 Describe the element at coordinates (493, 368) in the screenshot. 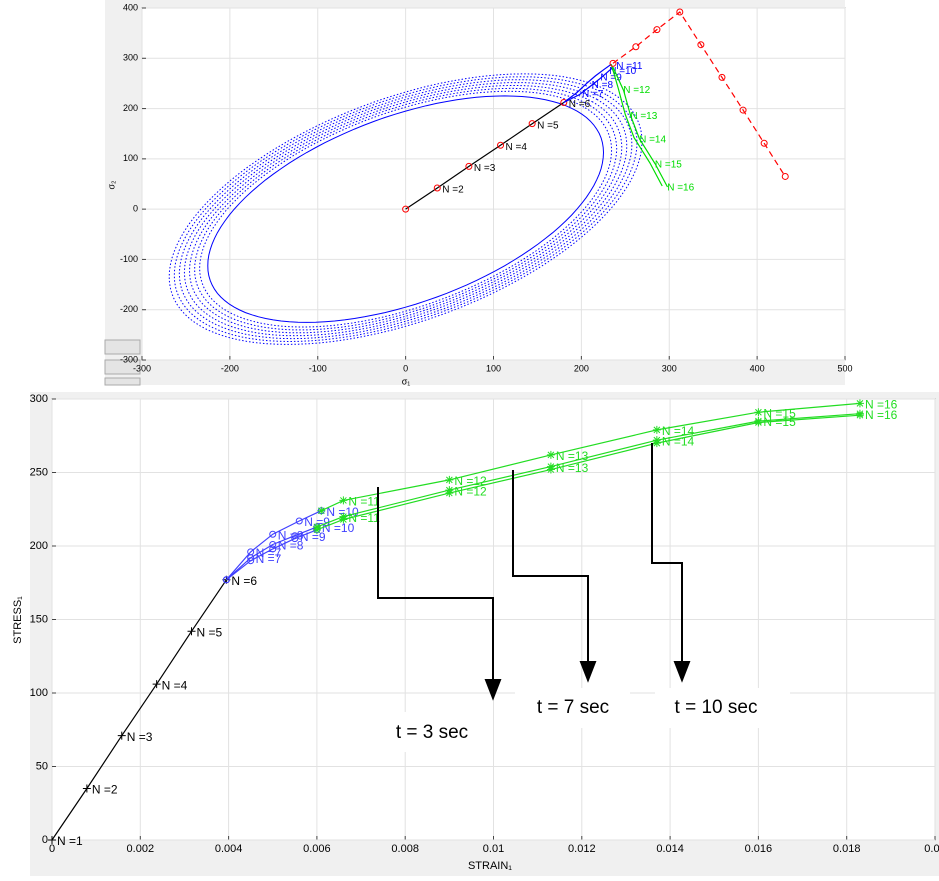

I see `x-tick-label: 100` at that location.